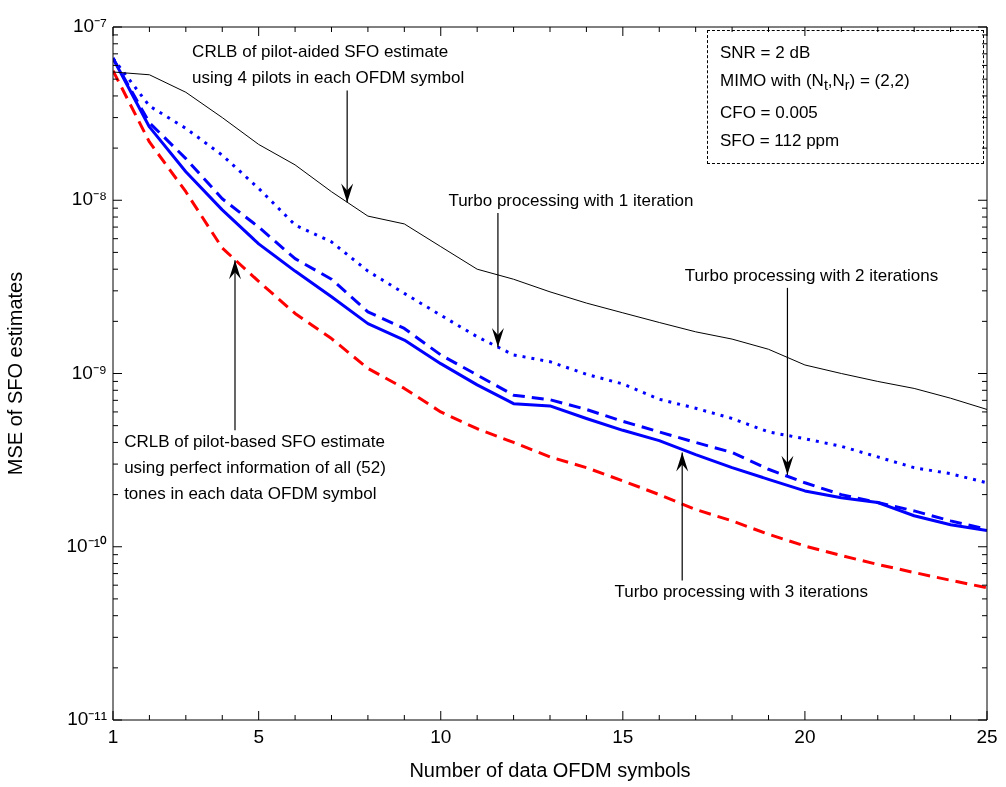  I want to click on annotation: CRLB of pilot-based SFO estimate using perfect information of all (52) tones in each data OFDM symbol, so click(255, 468).